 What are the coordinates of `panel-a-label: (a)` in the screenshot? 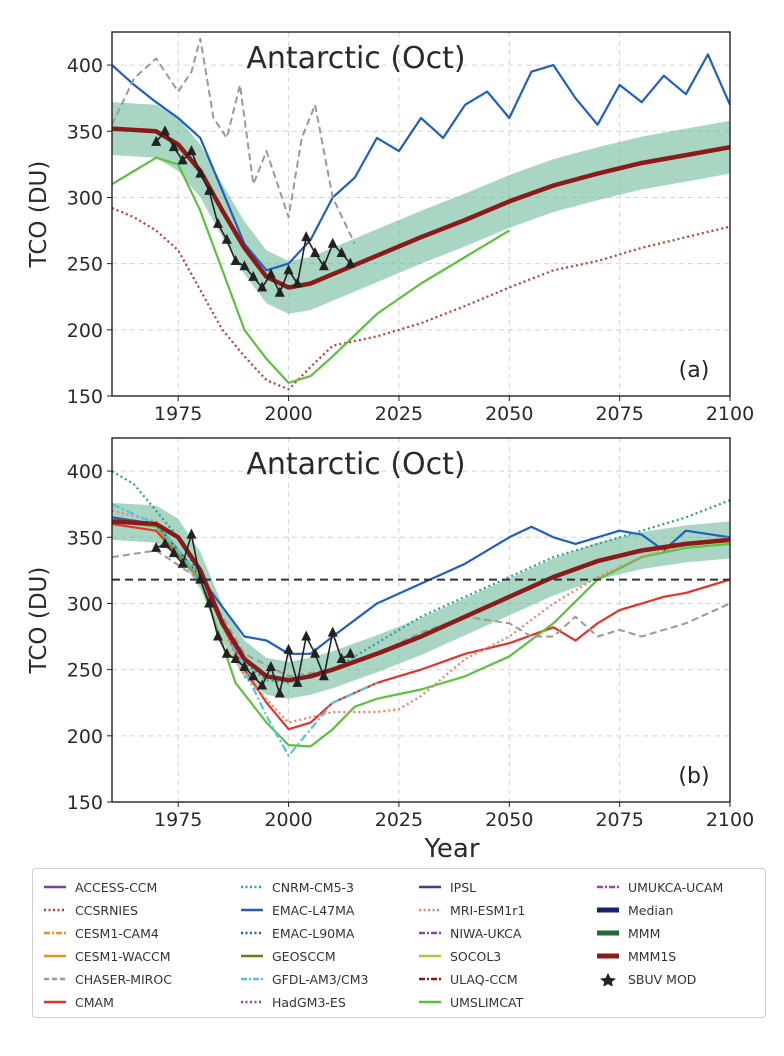 It's located at (694, 370).